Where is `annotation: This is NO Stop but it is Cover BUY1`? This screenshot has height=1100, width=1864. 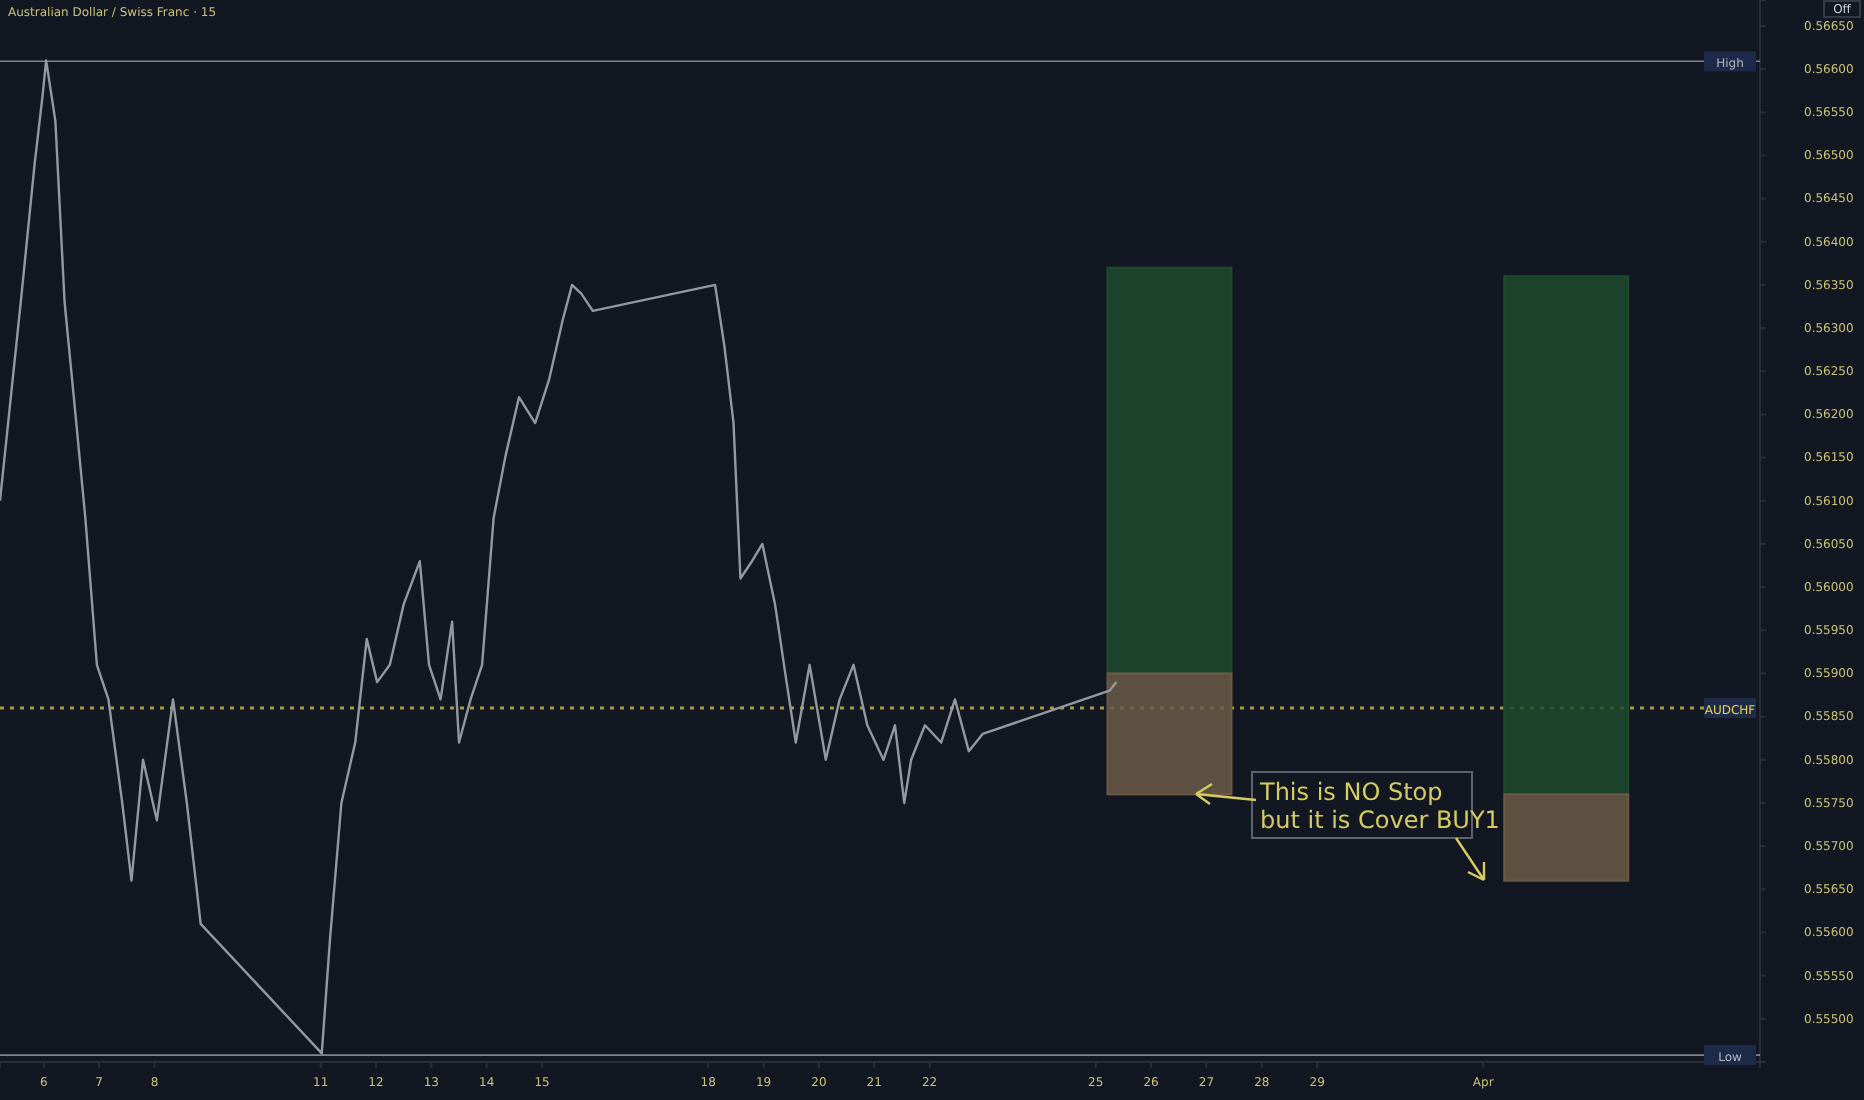 annotation: This is NO Stop but it is Cover BUY1 is located at coordinates (1379, 806).